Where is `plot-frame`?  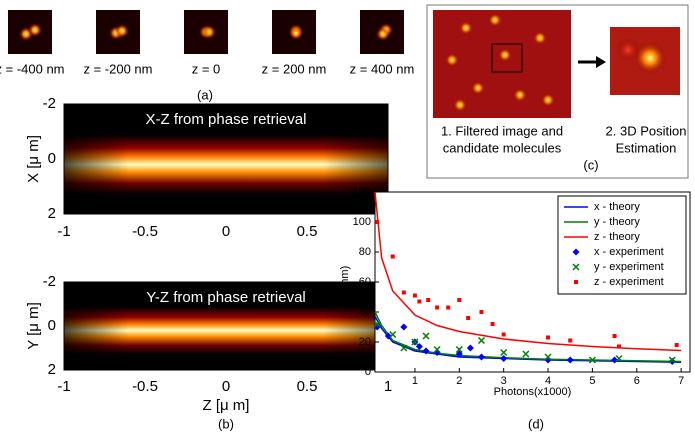
plot-frame is located at coordinates (226, 159).